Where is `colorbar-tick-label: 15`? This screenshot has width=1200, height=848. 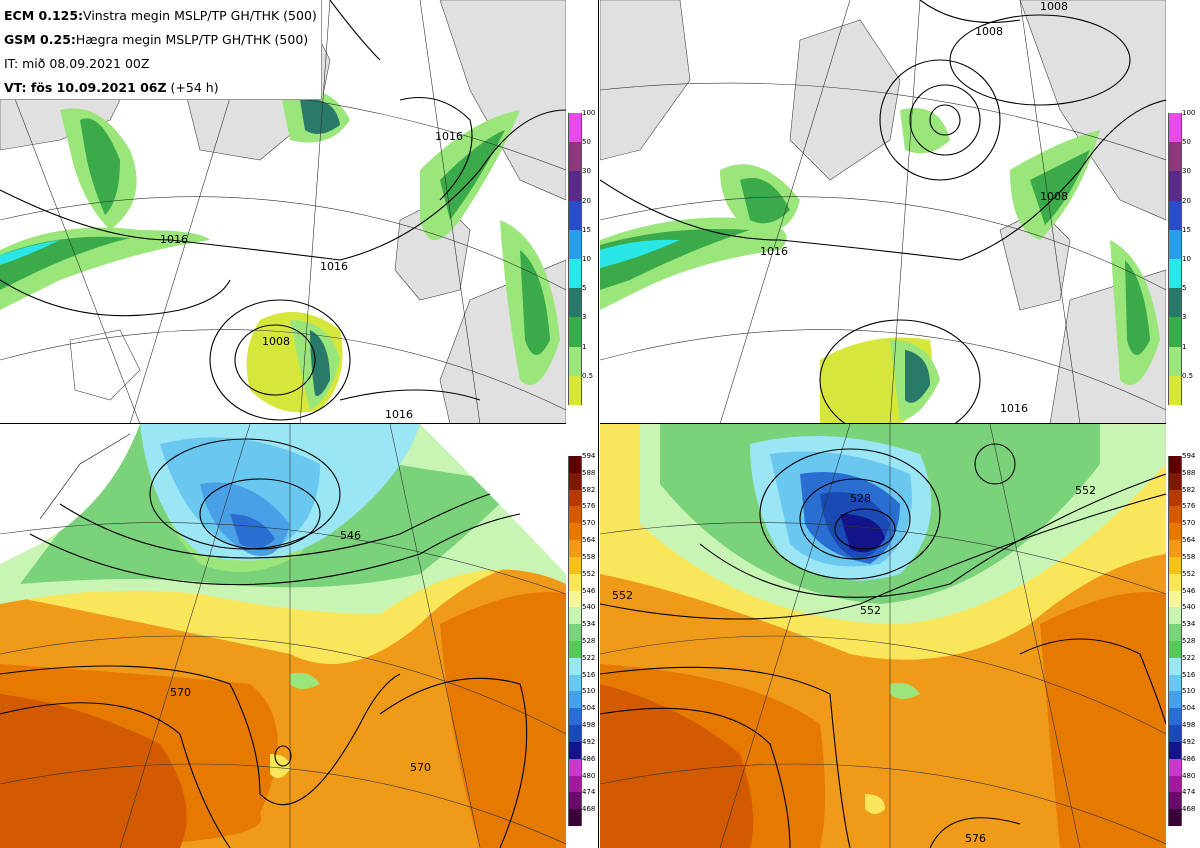
colorbar-tick-label: 15 is located at coordinates (586, 229).